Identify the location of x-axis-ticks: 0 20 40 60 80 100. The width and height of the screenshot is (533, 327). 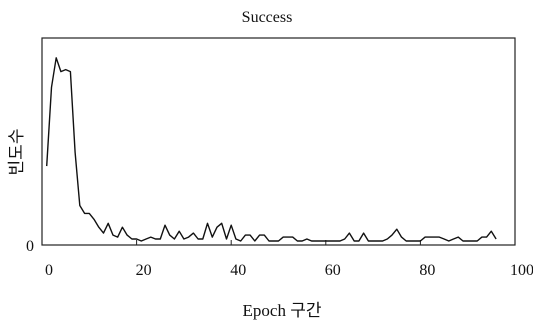
(287, 259).